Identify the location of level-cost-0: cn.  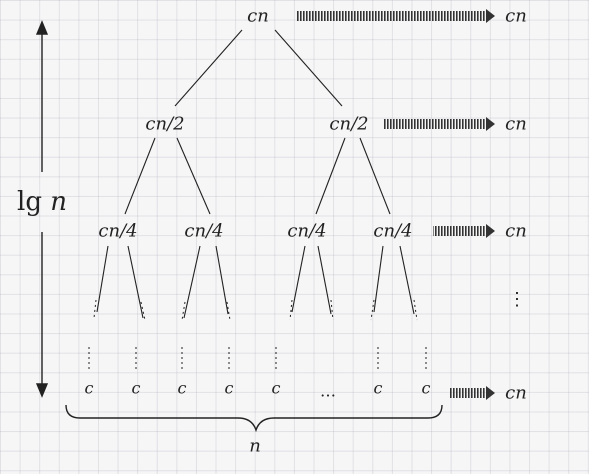
(516, 16).